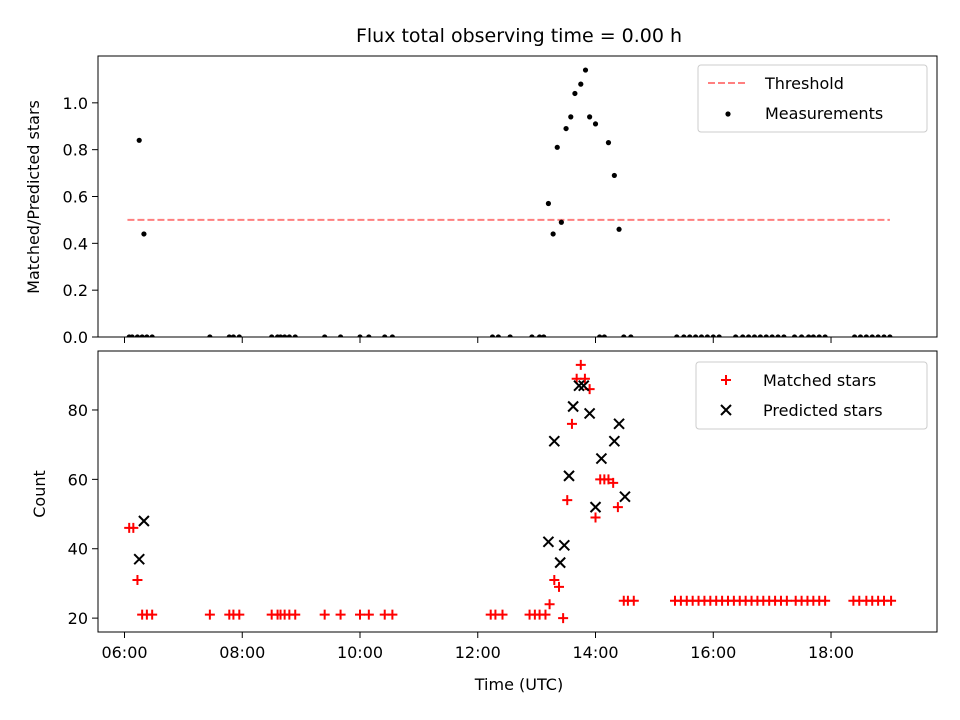  What do you see at coordinates (75, 197) in the screenshot?
I see `top-y-tick-label: 0.6` at bounding box center [75, 197].